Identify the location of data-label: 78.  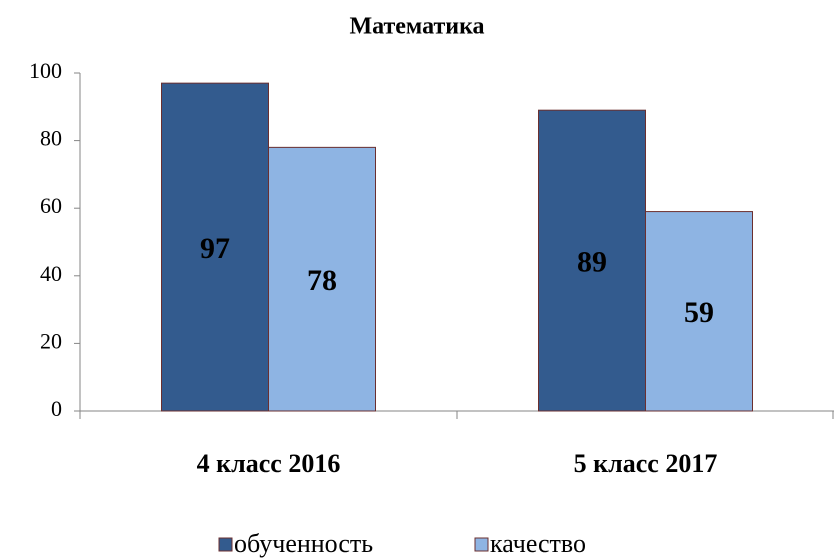
(322, 280).